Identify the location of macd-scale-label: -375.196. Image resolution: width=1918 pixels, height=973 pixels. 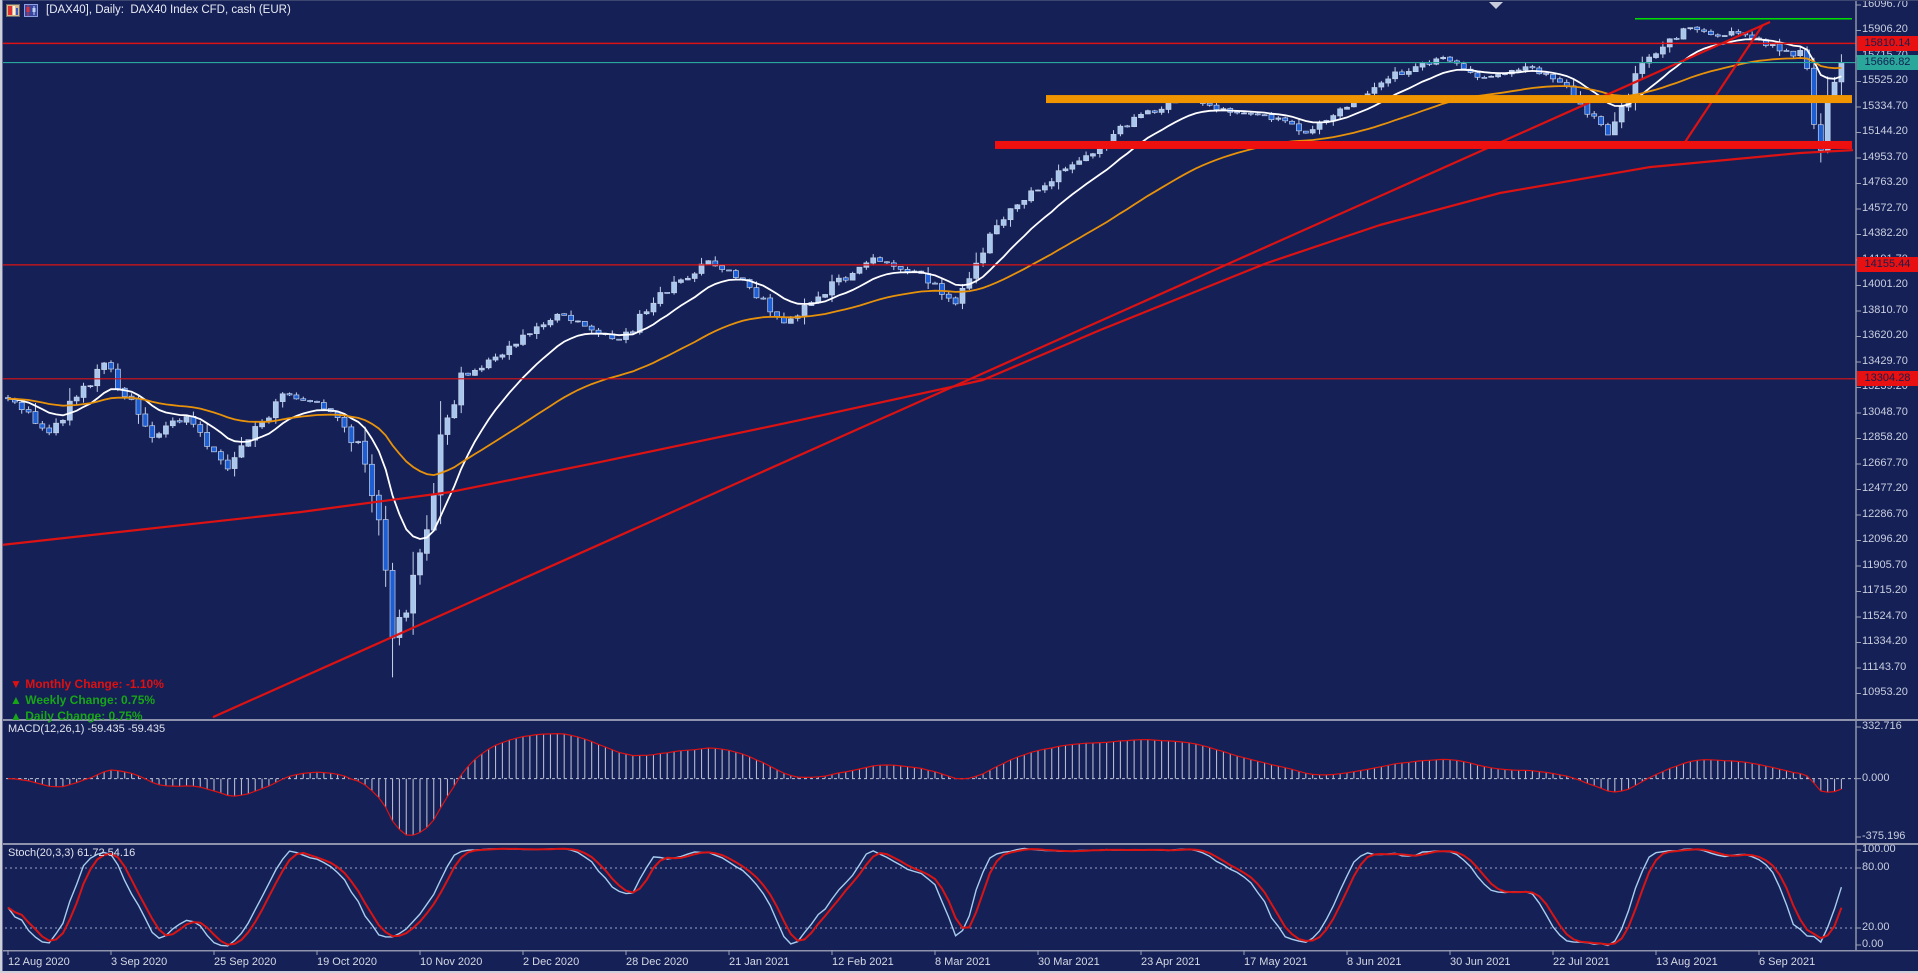
(1884, 836).